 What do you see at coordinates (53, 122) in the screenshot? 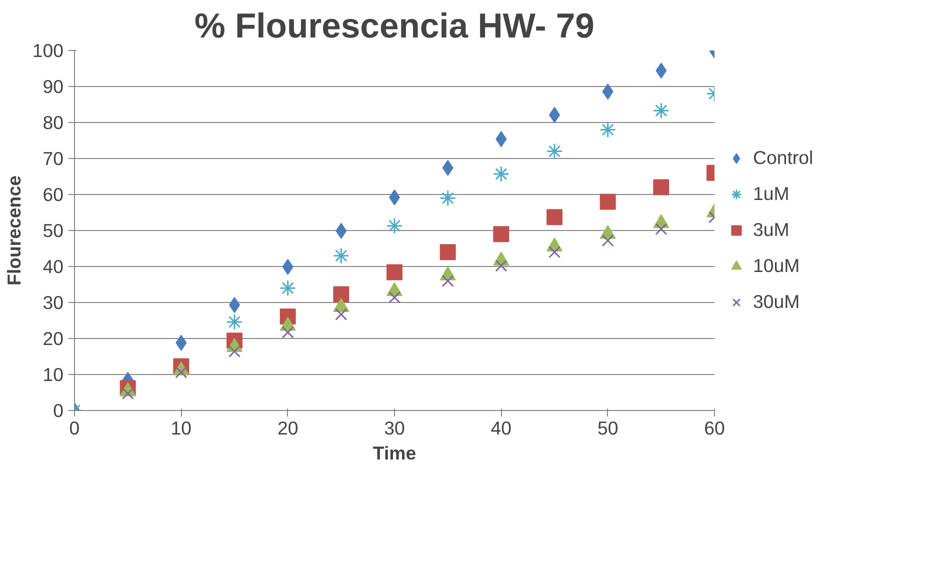
I see `y-tick-label: 80` at bounding box center [53, 122].